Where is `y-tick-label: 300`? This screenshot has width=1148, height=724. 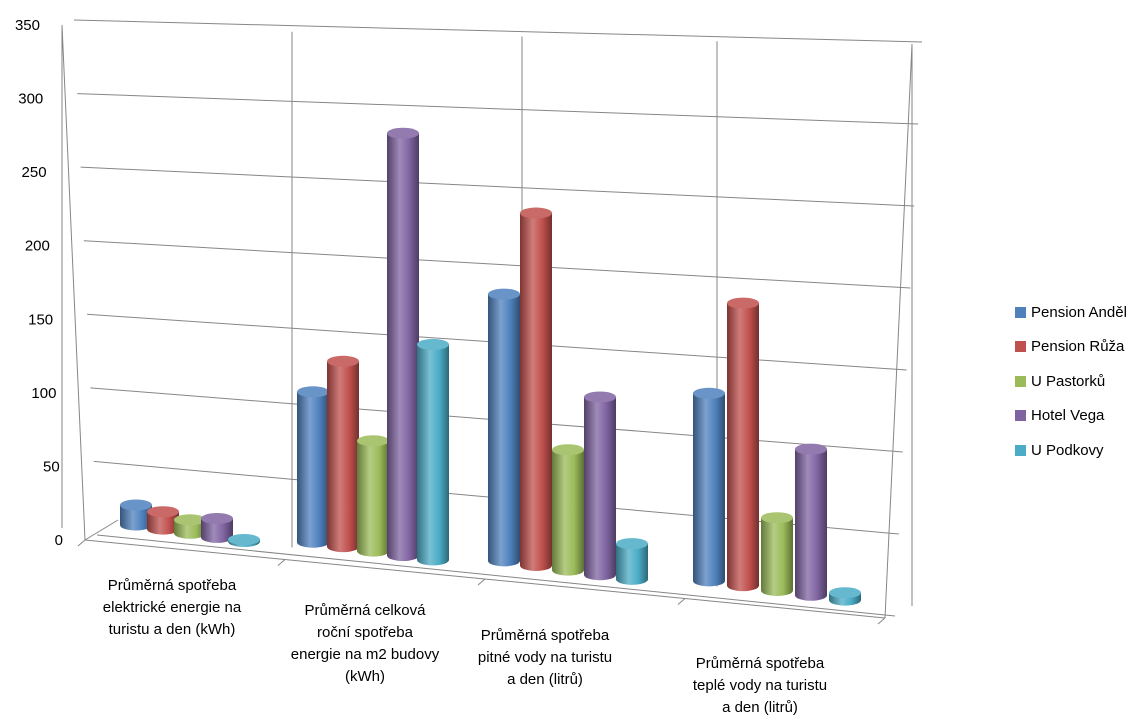 y-tick-label: 300 is located at coordinates (30, 99).